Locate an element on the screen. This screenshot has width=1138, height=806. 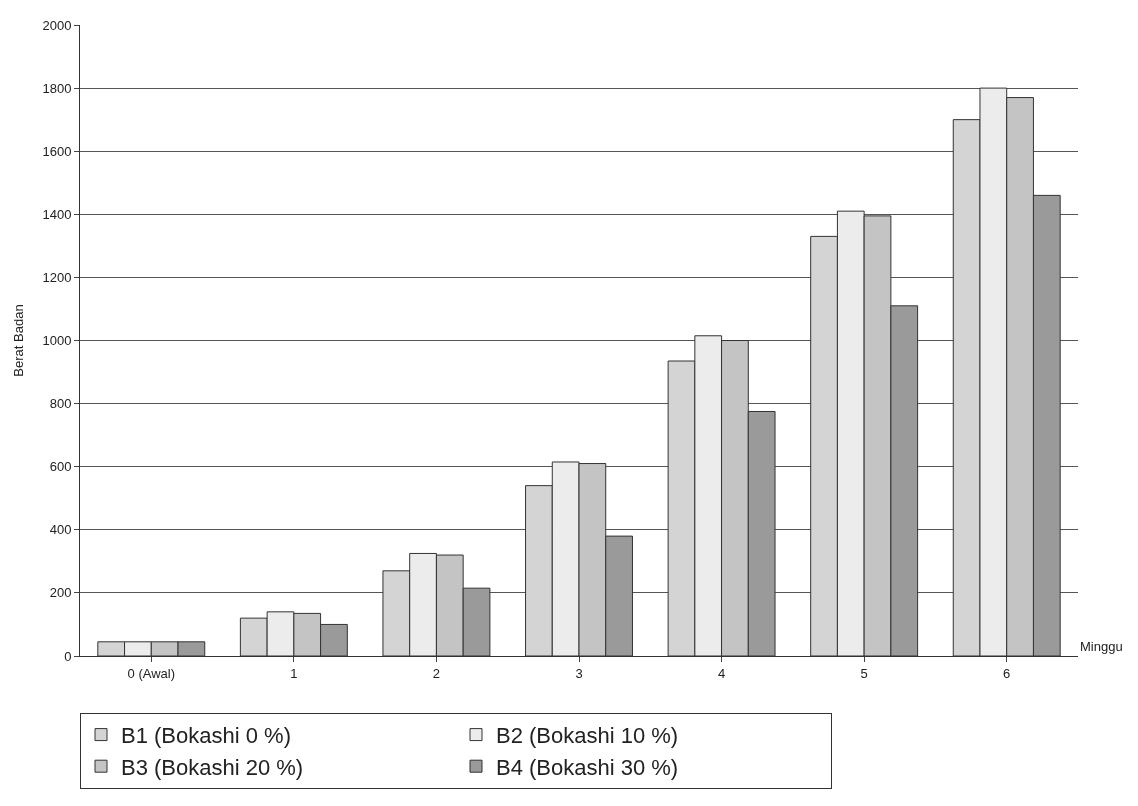
y-tick-label: 1600 is located at coordinates (57, 151).